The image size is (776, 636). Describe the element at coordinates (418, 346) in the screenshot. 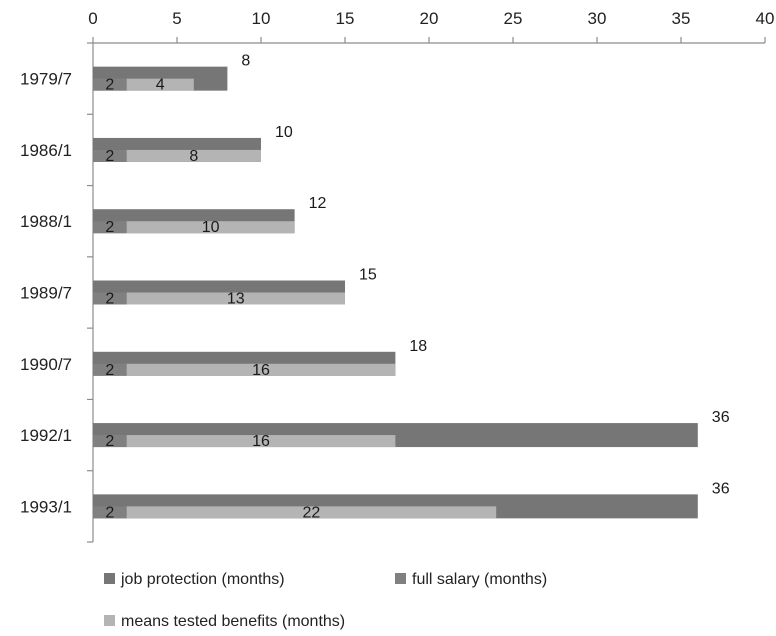

I see `data-label-job-protection: 18` at that location.